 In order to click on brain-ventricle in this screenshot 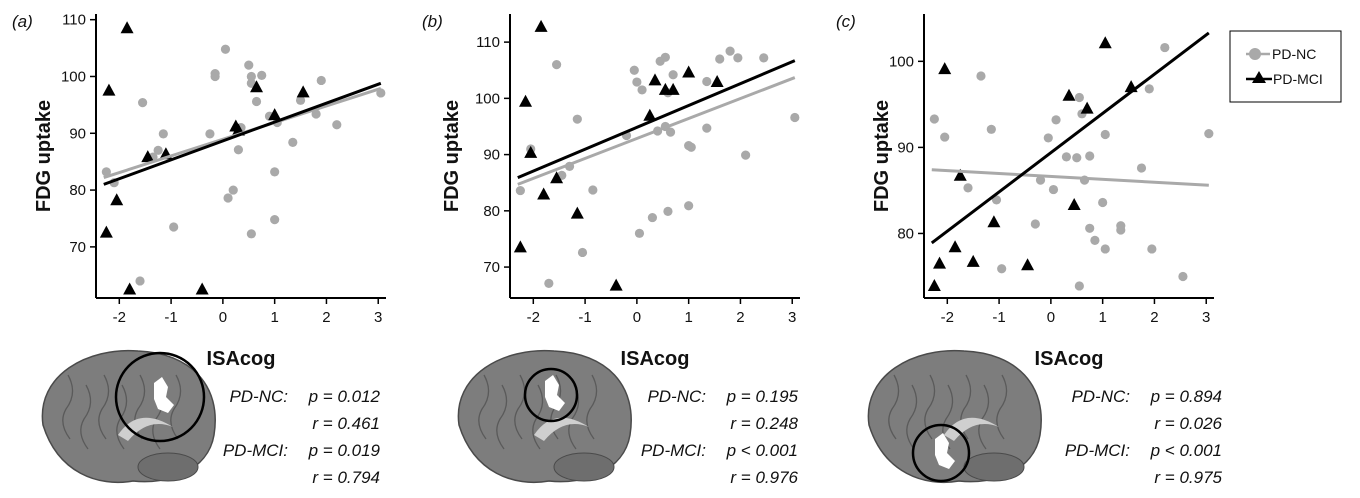, I will do `click(971, 429)`.